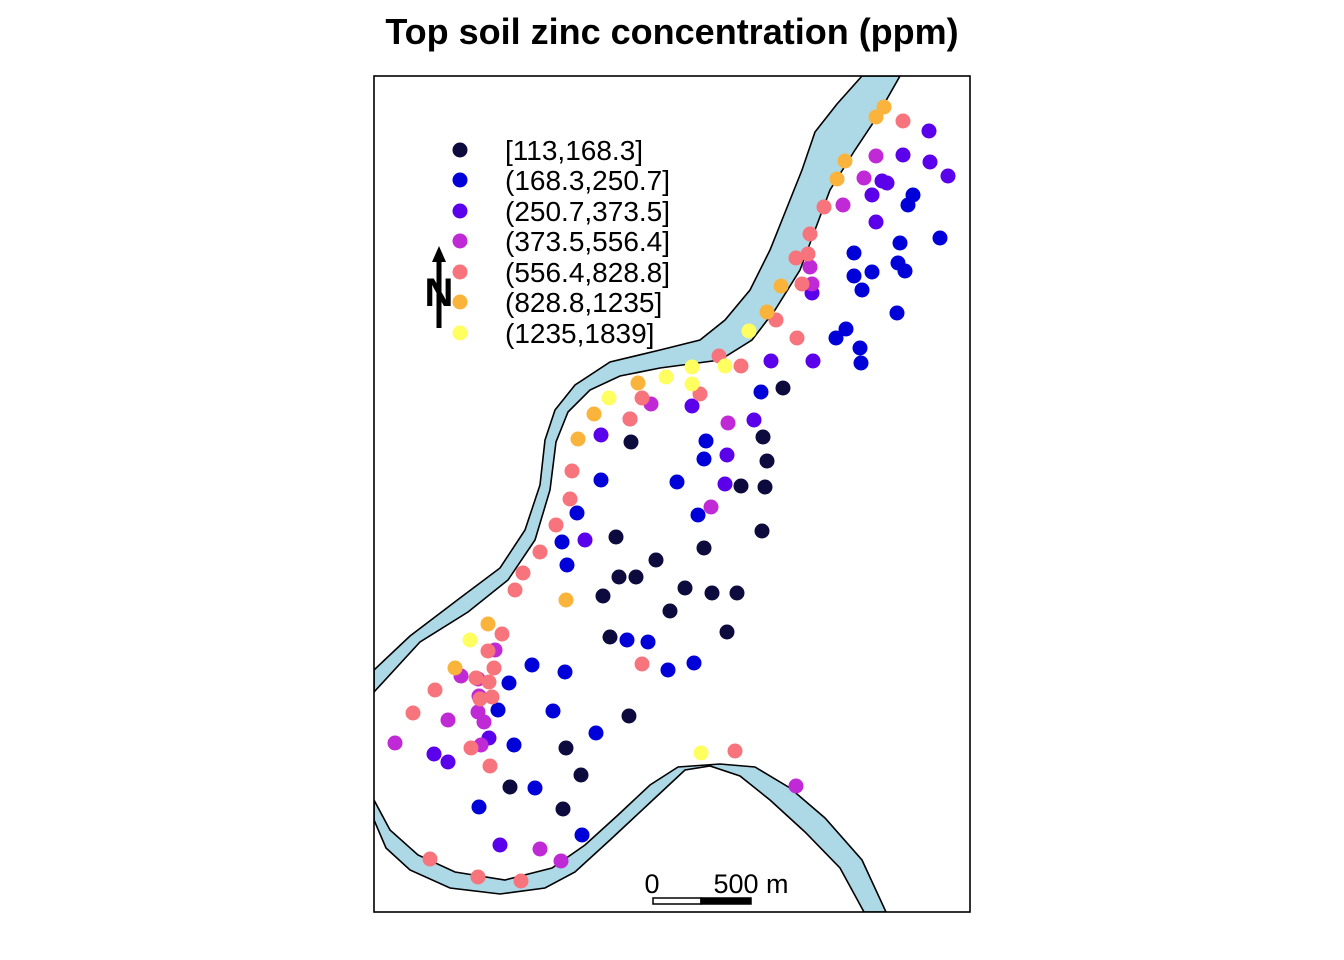 This screenshot has width=1344, height=960. What do you see at coordinates (587, 180) in the screenshot?
I see `legend-label-2: (168.3,250.7]` at bounding box center [587, 180].